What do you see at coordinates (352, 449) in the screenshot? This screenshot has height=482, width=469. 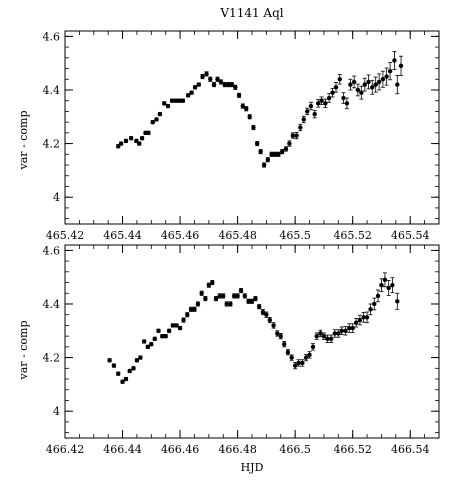 I see `x-tick-label: 466.52` at bounding box center [352, 449].